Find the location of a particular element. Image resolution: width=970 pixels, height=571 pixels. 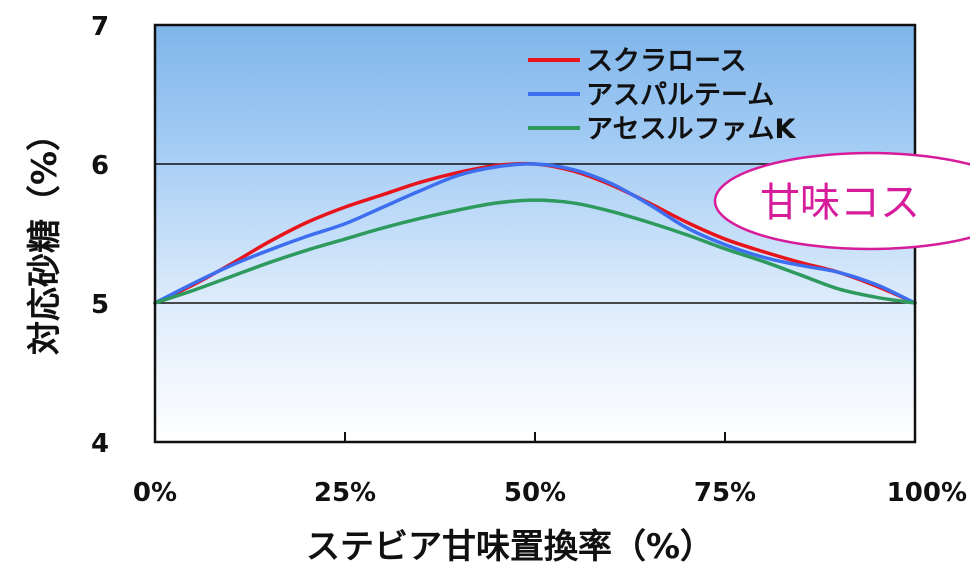

x-tick-label: 100% is located at coordinates (927, 493).